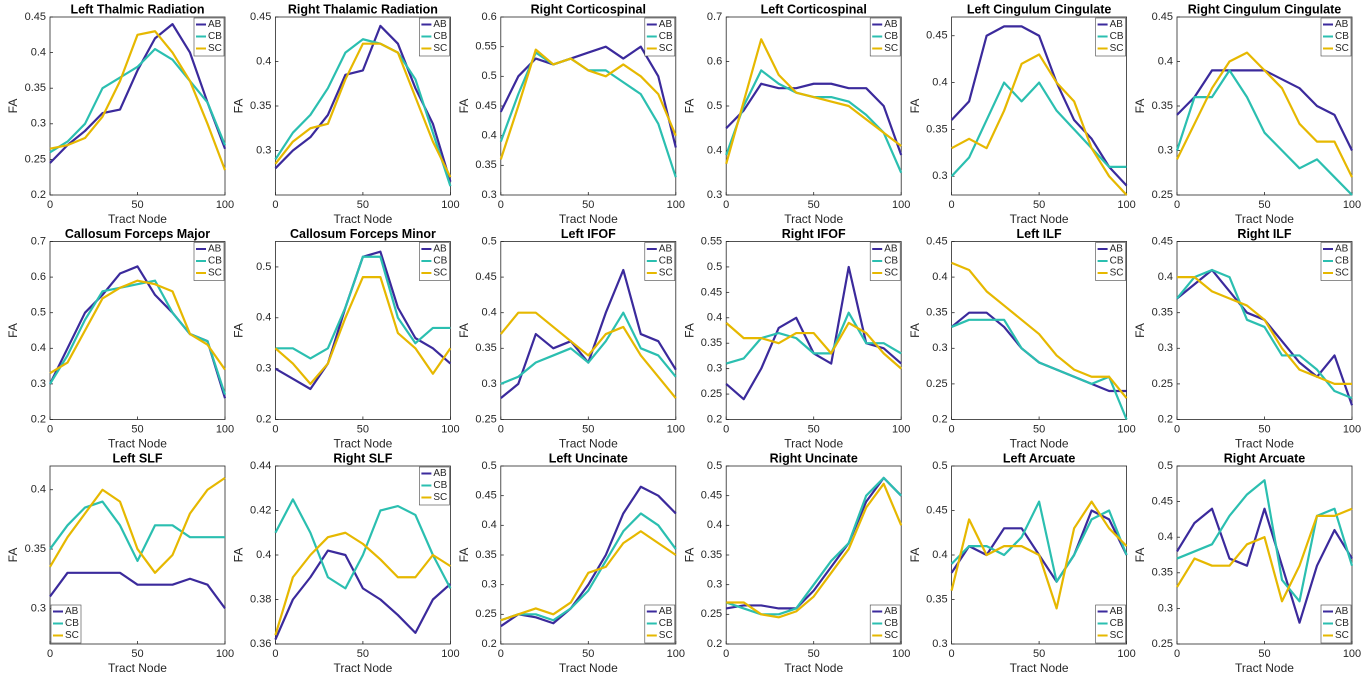 This screenshot has width=1366, height=679. Describe the element at coordinates (1039, 458) in the screenshot. I see `panel-title: Left Arcuate` at that location.